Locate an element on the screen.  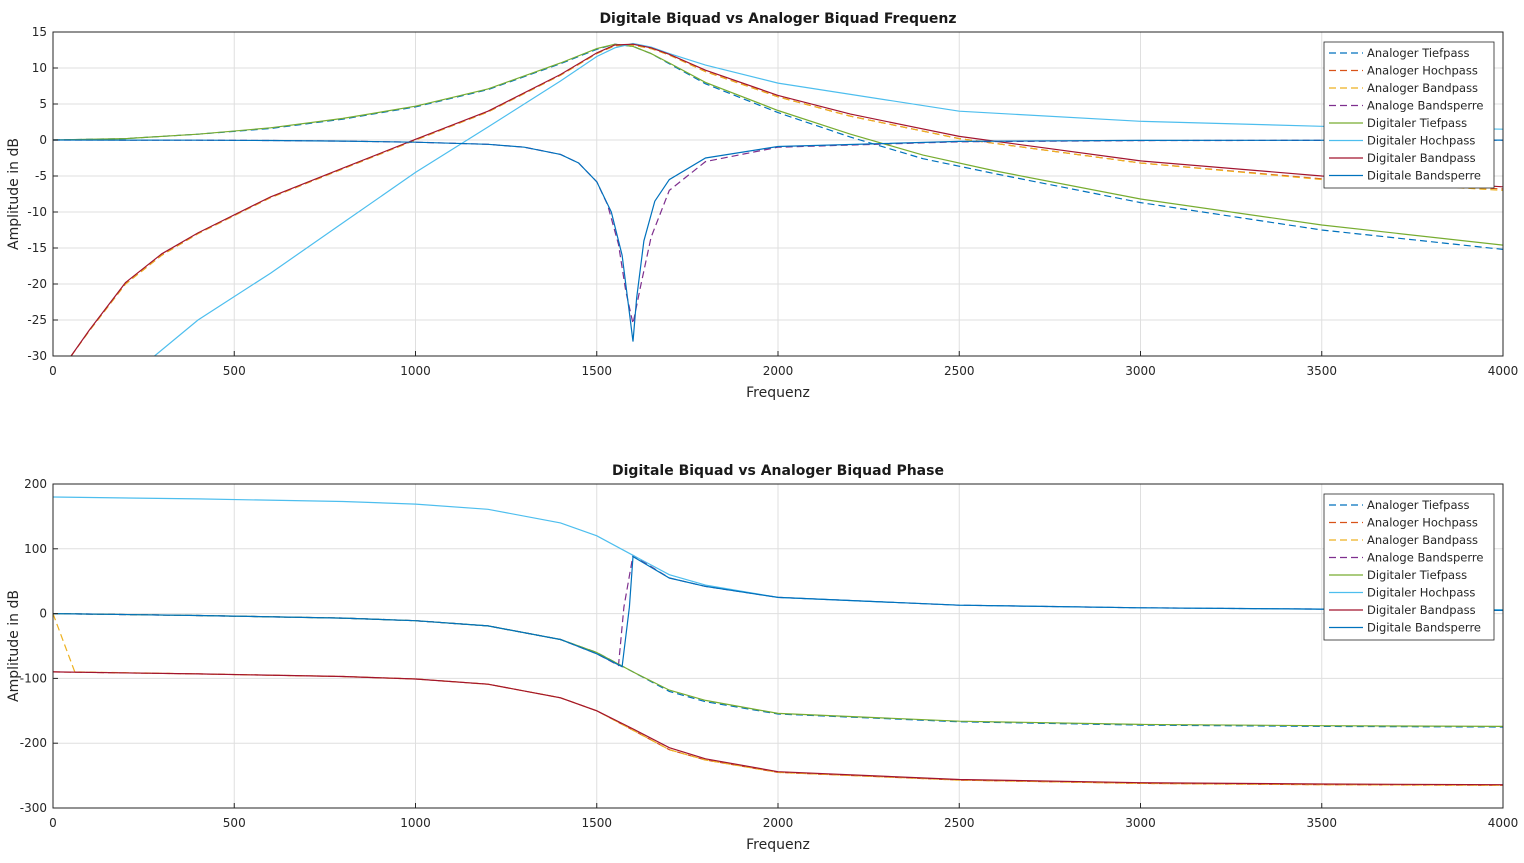
y-tick-label: -30 is located at coordinates (37, 356).